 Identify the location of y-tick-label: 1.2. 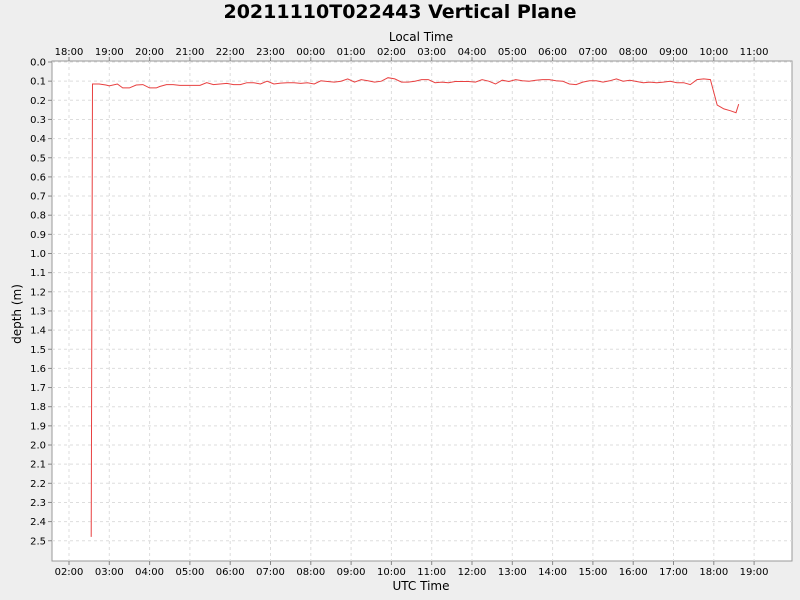
(38, 292).